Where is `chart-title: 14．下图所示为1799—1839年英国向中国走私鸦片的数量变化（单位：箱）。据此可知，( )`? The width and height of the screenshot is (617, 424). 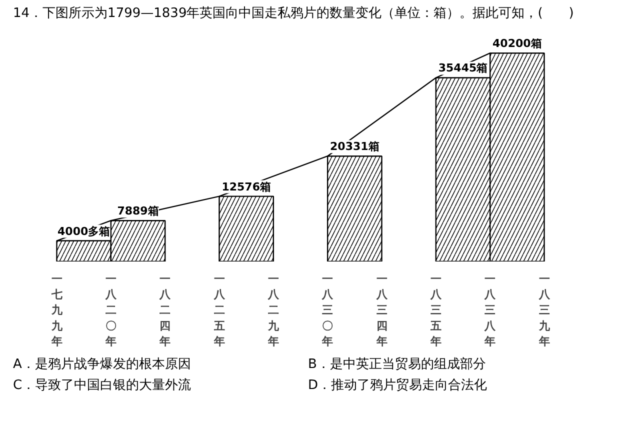
chart-title: 14．下图所示为1799—1839年英国向中国走私鸦片的数量变化（单位：箱）。据此可知，( ) is located at coordinates (293, 14).